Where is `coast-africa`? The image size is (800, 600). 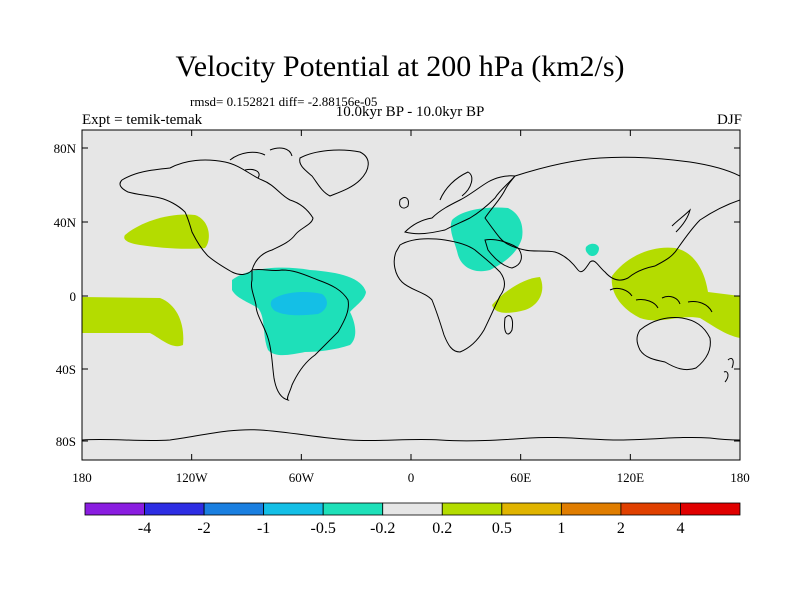 coast-africa is located at coordinates (449, 295).